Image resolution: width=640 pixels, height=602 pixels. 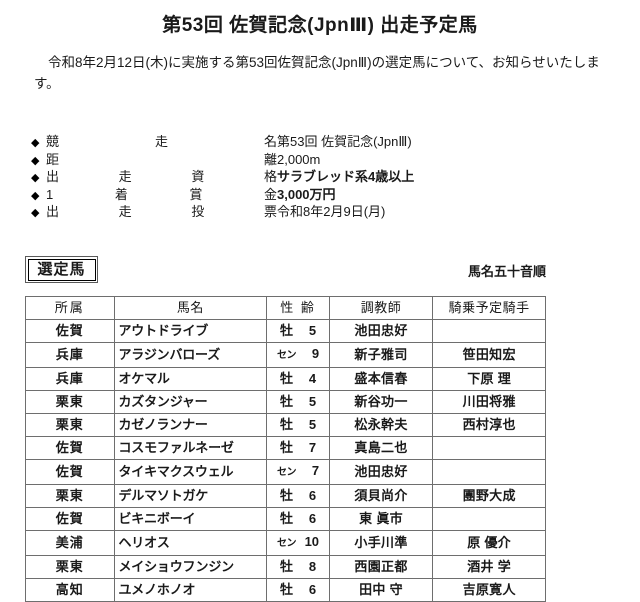 I want to click on column-header-horse-name: 馬名, so click(x=190, y=308).